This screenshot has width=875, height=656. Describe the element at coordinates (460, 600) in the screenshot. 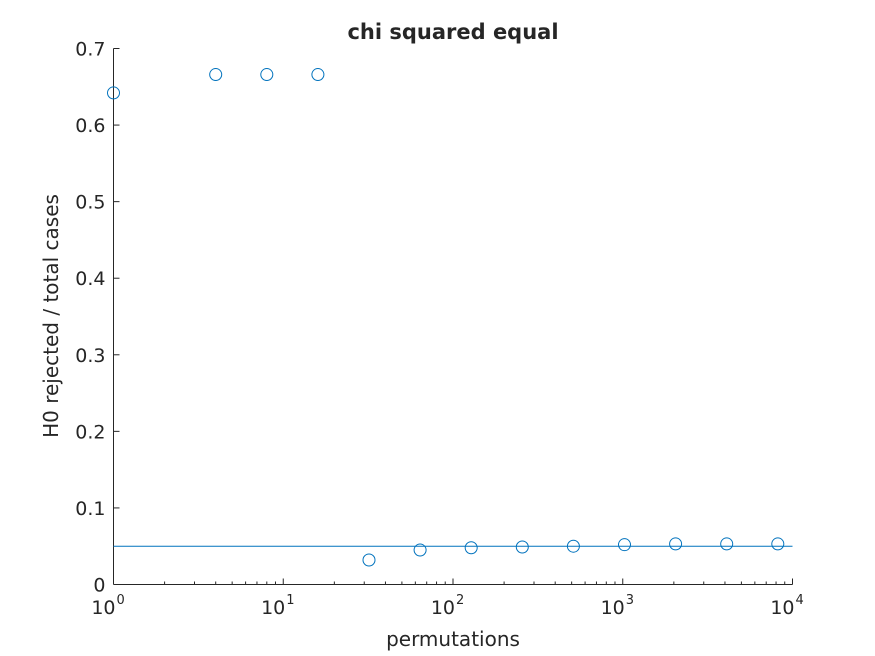

I see `x-tick-label-exponent: 2` at that location.